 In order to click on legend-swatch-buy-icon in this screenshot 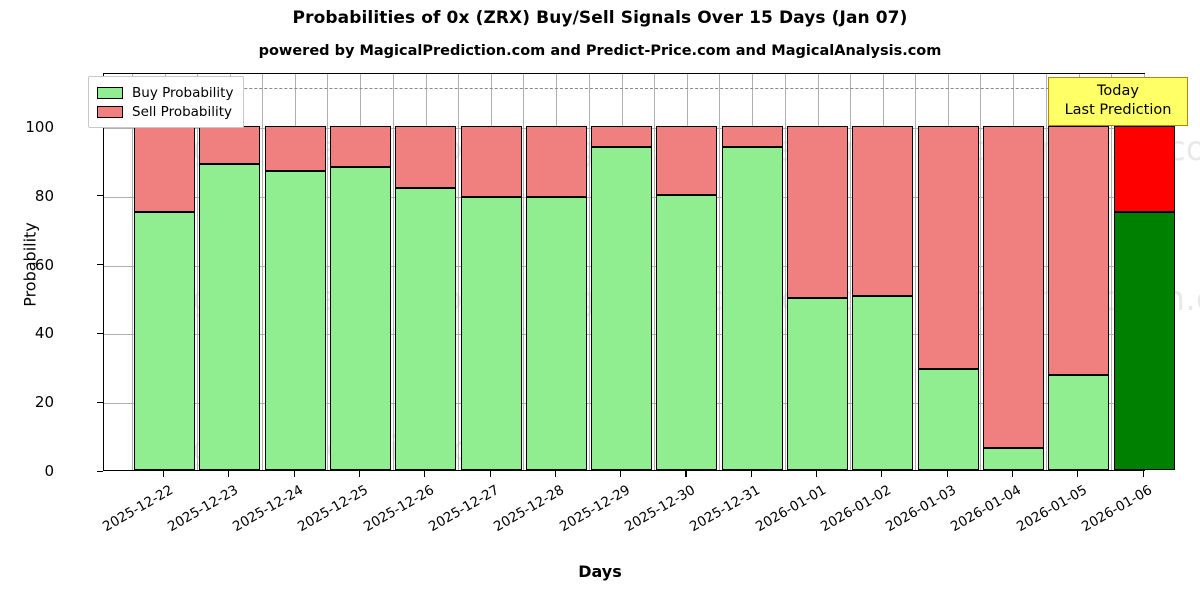, I will do `click(110, 92)`.